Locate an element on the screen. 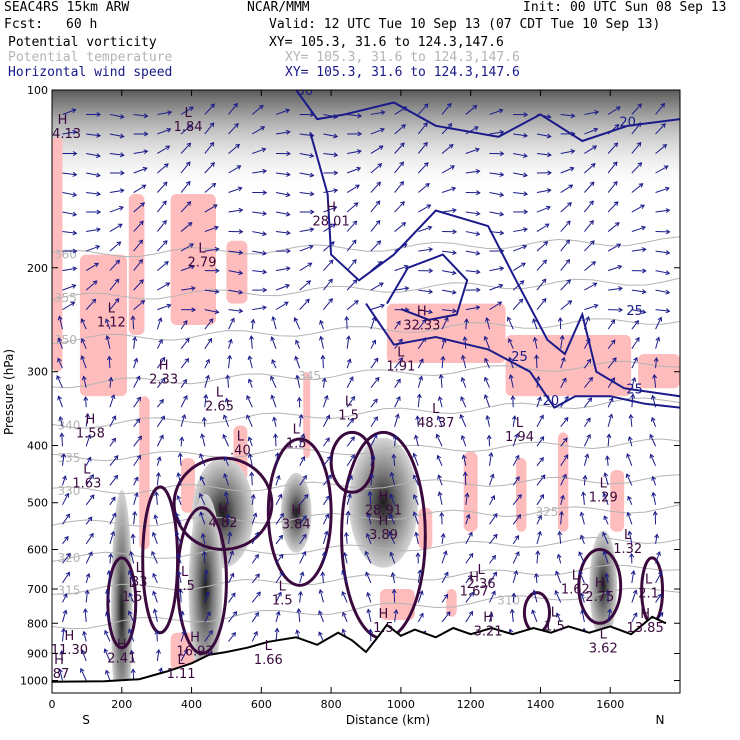  extremum-value-label: 2.36 is located at coordinates (481, 584).